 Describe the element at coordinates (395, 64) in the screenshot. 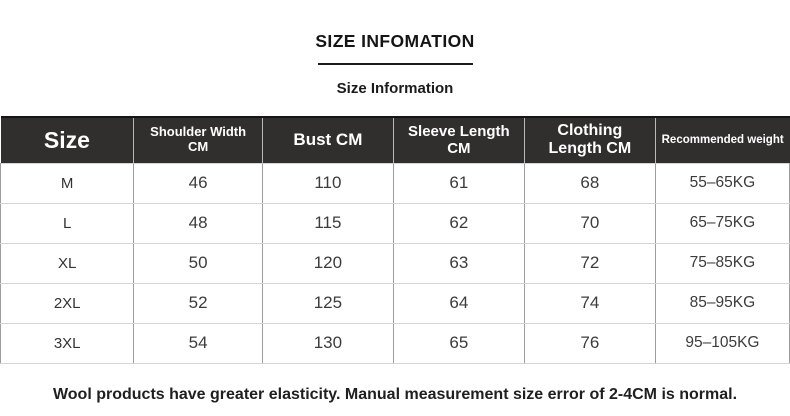

I see `title-underline` at that location.